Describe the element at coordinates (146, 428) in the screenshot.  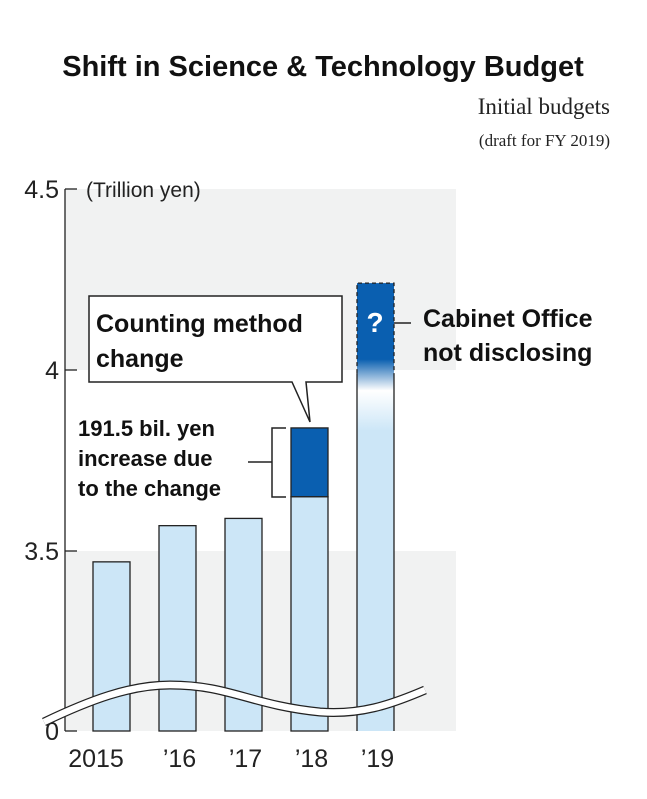
I see `increase-note-line1: 191.5 bil. yen` at that location.